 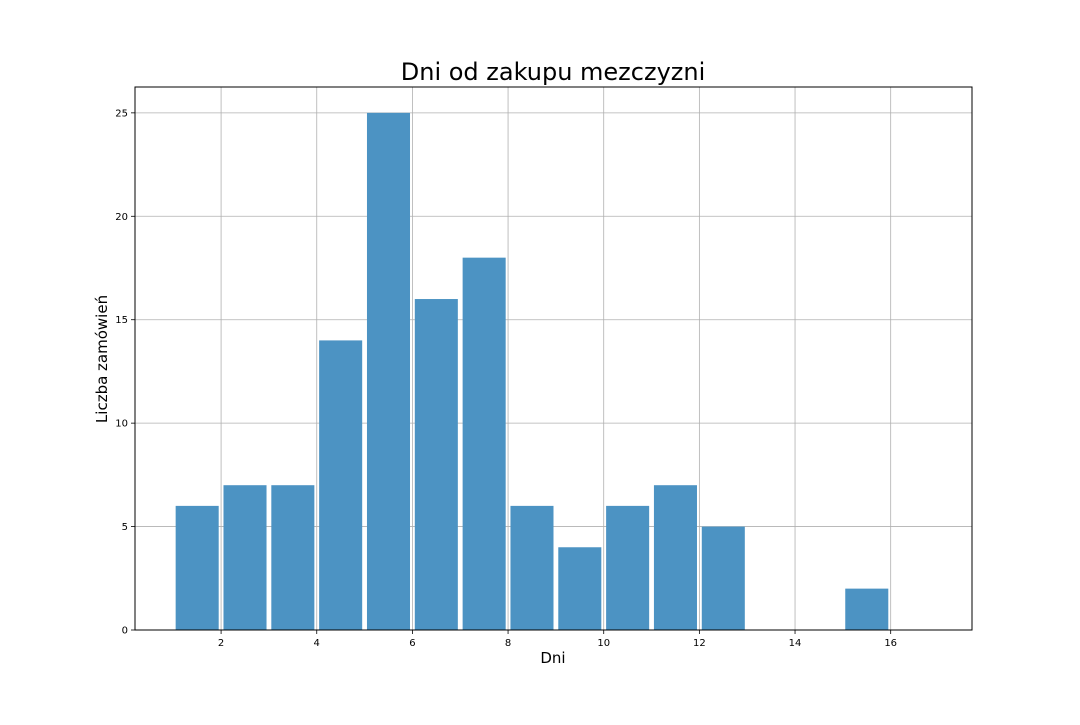 I want to click on y-tick-label: 10, so click(x=121, y=424).